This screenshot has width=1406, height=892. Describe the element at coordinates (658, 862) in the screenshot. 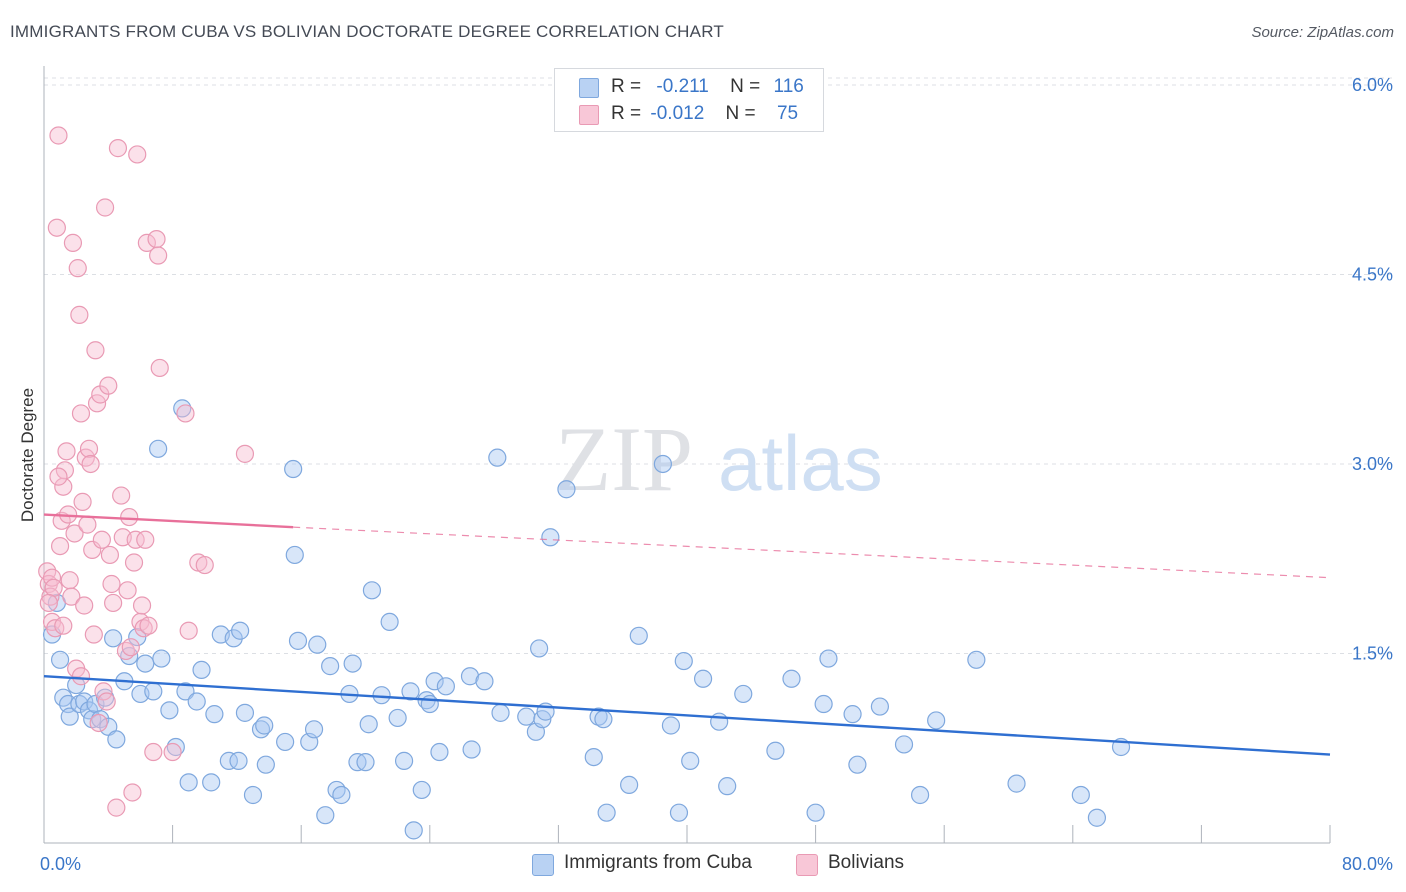

I see `bottom-legend-label-cuba: Immigrants from Cuba` at that location.